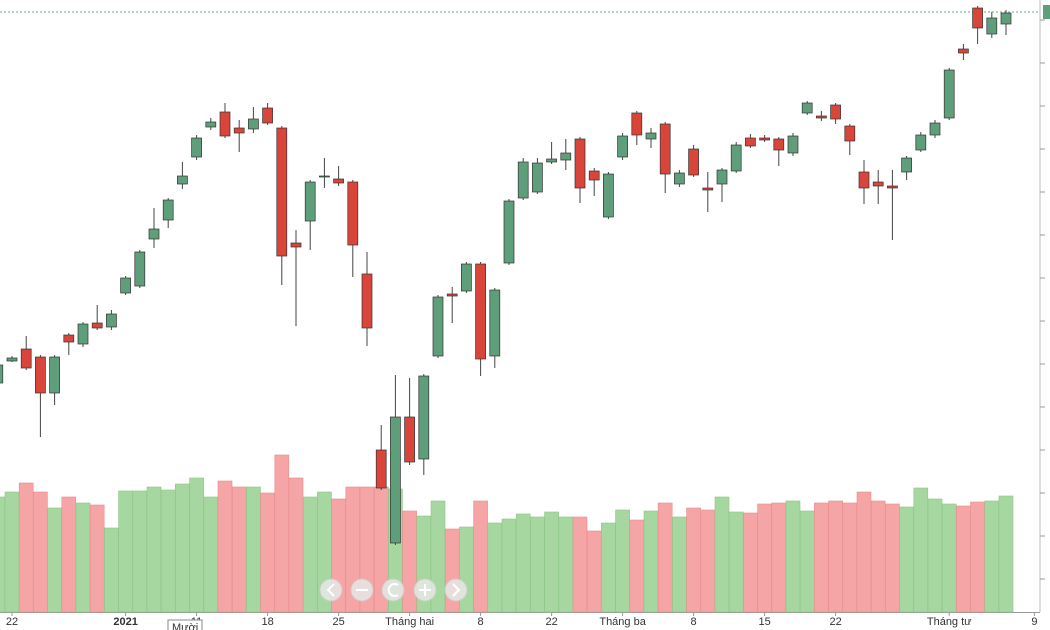  Describe the element at coordinates (338, 622) in the screenshot. I see `x-tick-label: 25` at that location.